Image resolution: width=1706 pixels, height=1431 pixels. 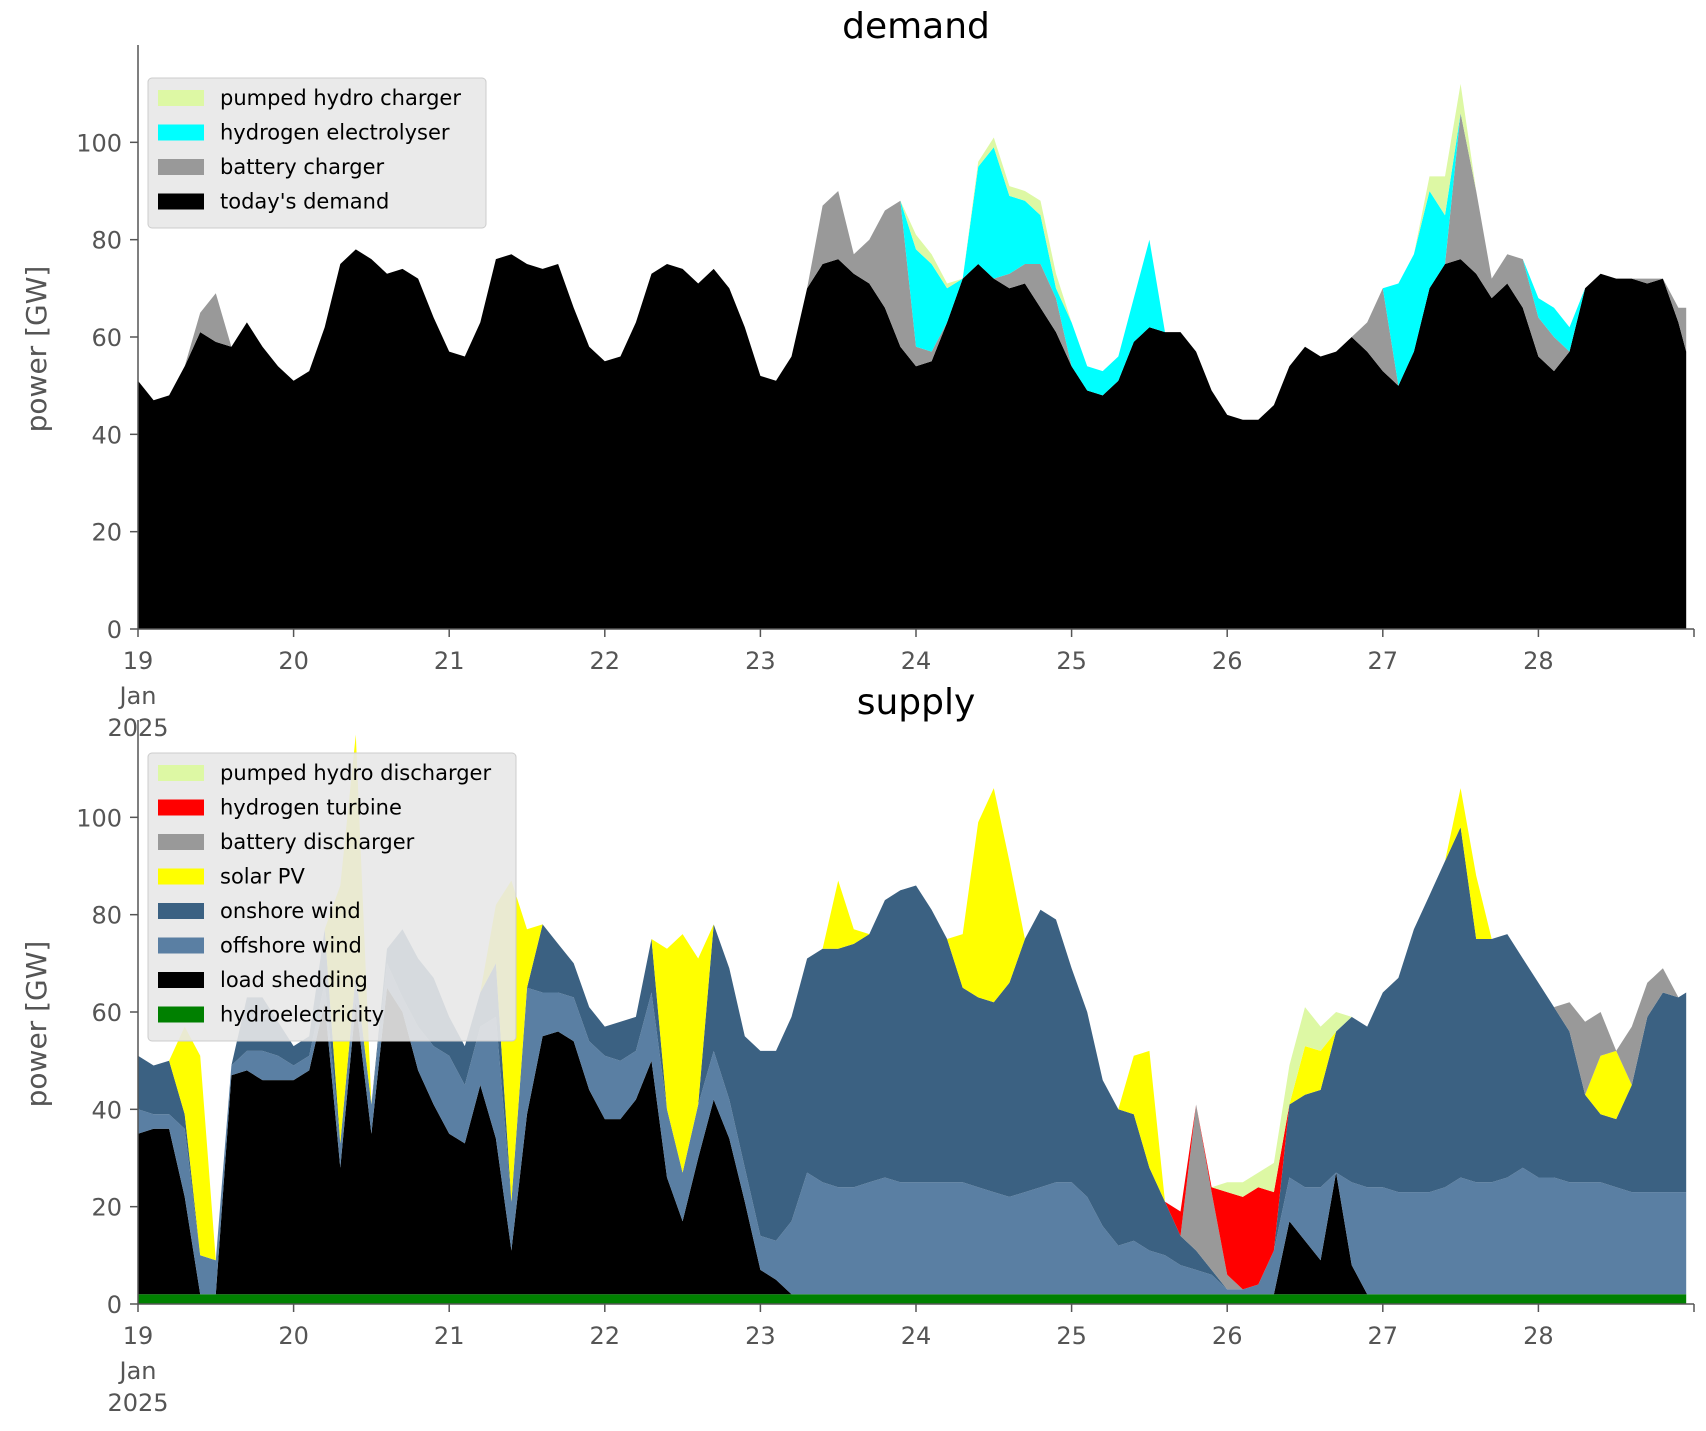 I want to click on legend-swatch-solar-pv, so click(x=181, y=876).